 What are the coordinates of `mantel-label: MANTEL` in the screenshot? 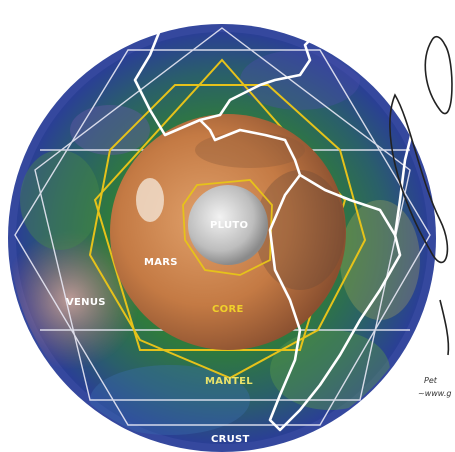 It's located at (229, 381).